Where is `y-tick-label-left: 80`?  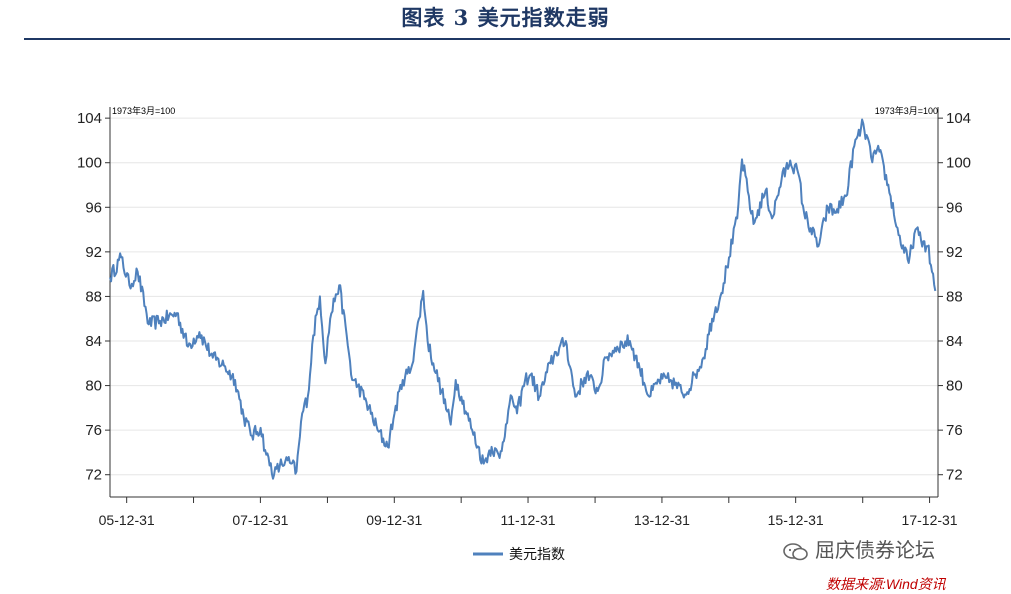
y-tick-label-left: 80 is located at coordinates (93, 386).